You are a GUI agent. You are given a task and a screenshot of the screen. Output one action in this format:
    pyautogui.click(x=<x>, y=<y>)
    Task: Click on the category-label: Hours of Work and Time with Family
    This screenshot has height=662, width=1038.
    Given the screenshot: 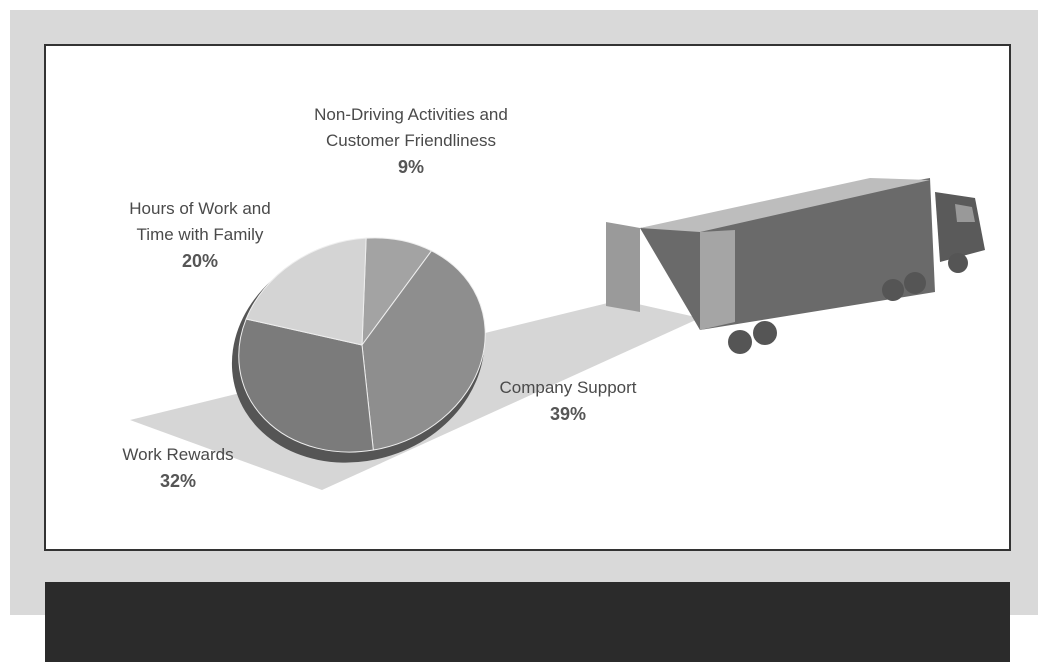 What is the action you would take?
    pyautogui.click(x=200, y=221)
    